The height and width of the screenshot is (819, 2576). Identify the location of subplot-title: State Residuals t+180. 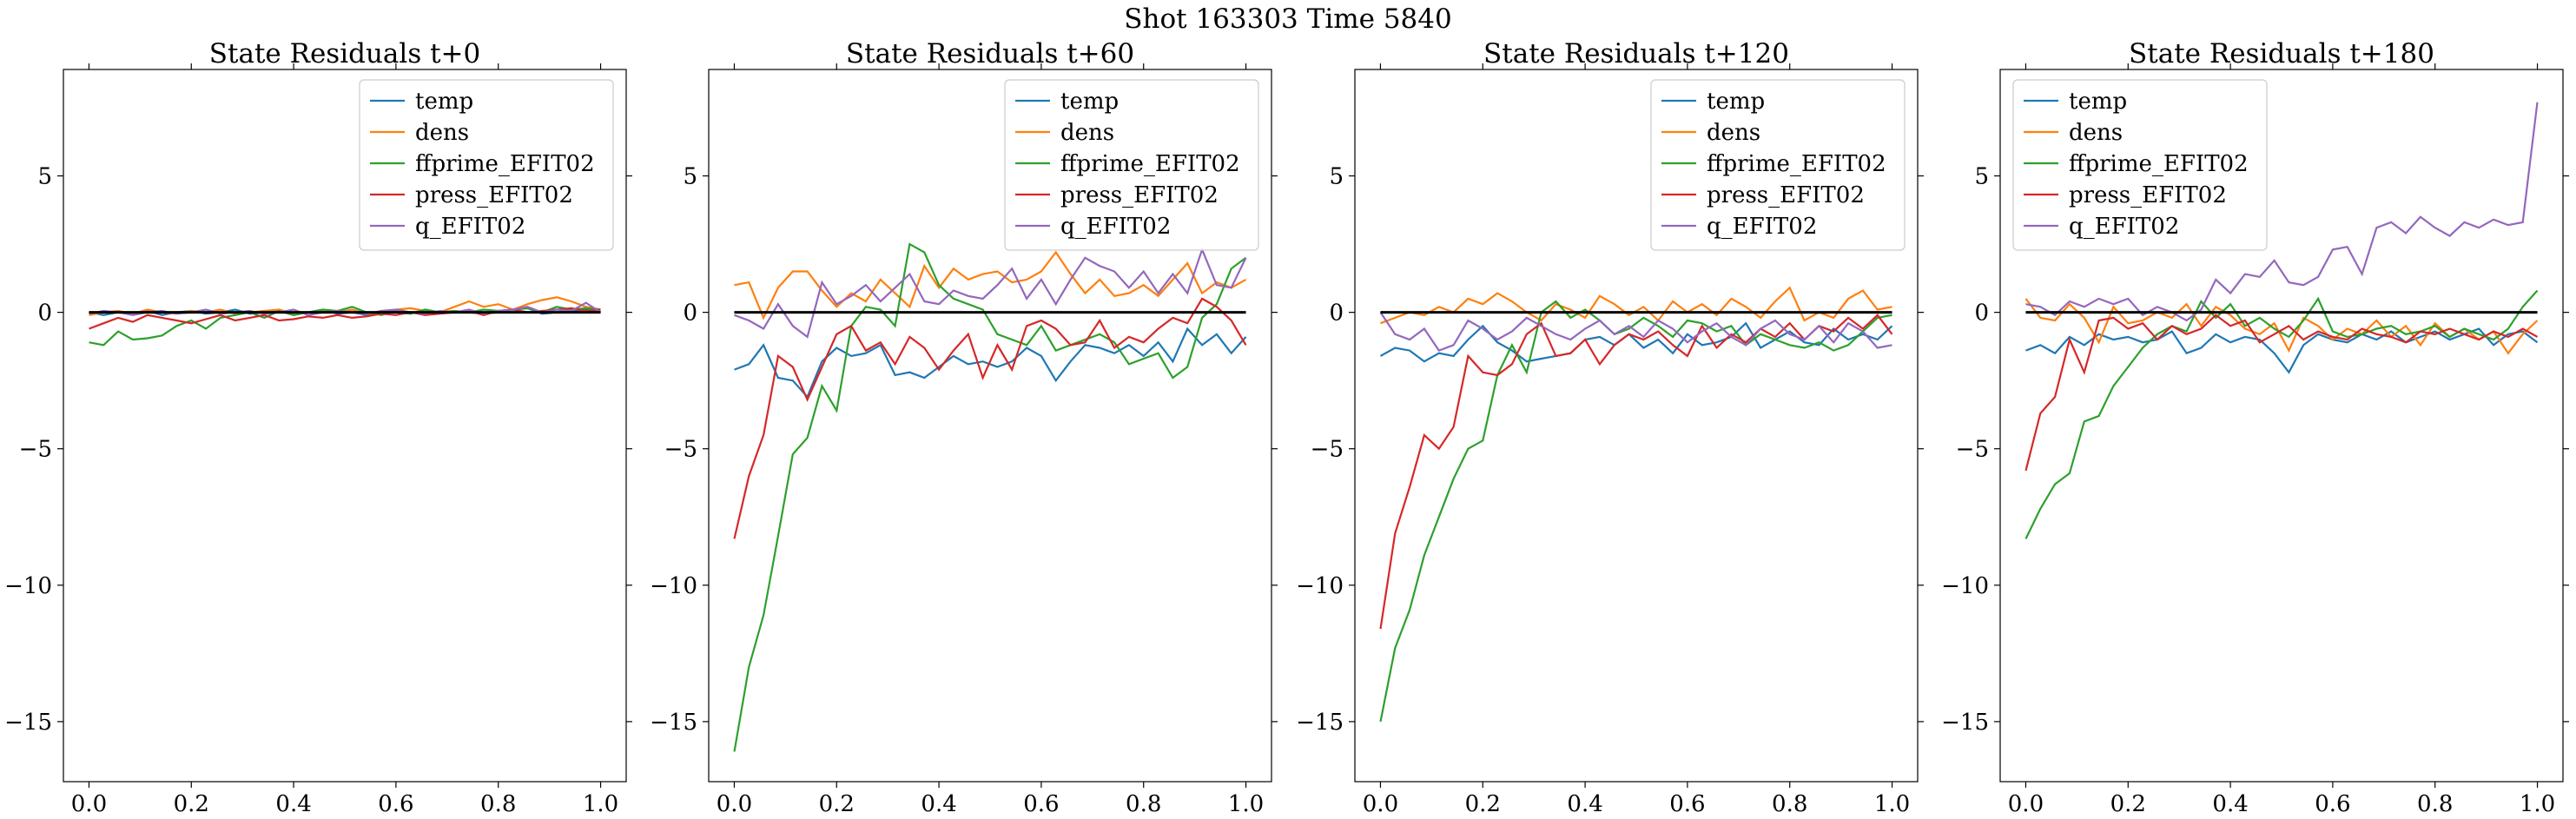
(2281, 53).